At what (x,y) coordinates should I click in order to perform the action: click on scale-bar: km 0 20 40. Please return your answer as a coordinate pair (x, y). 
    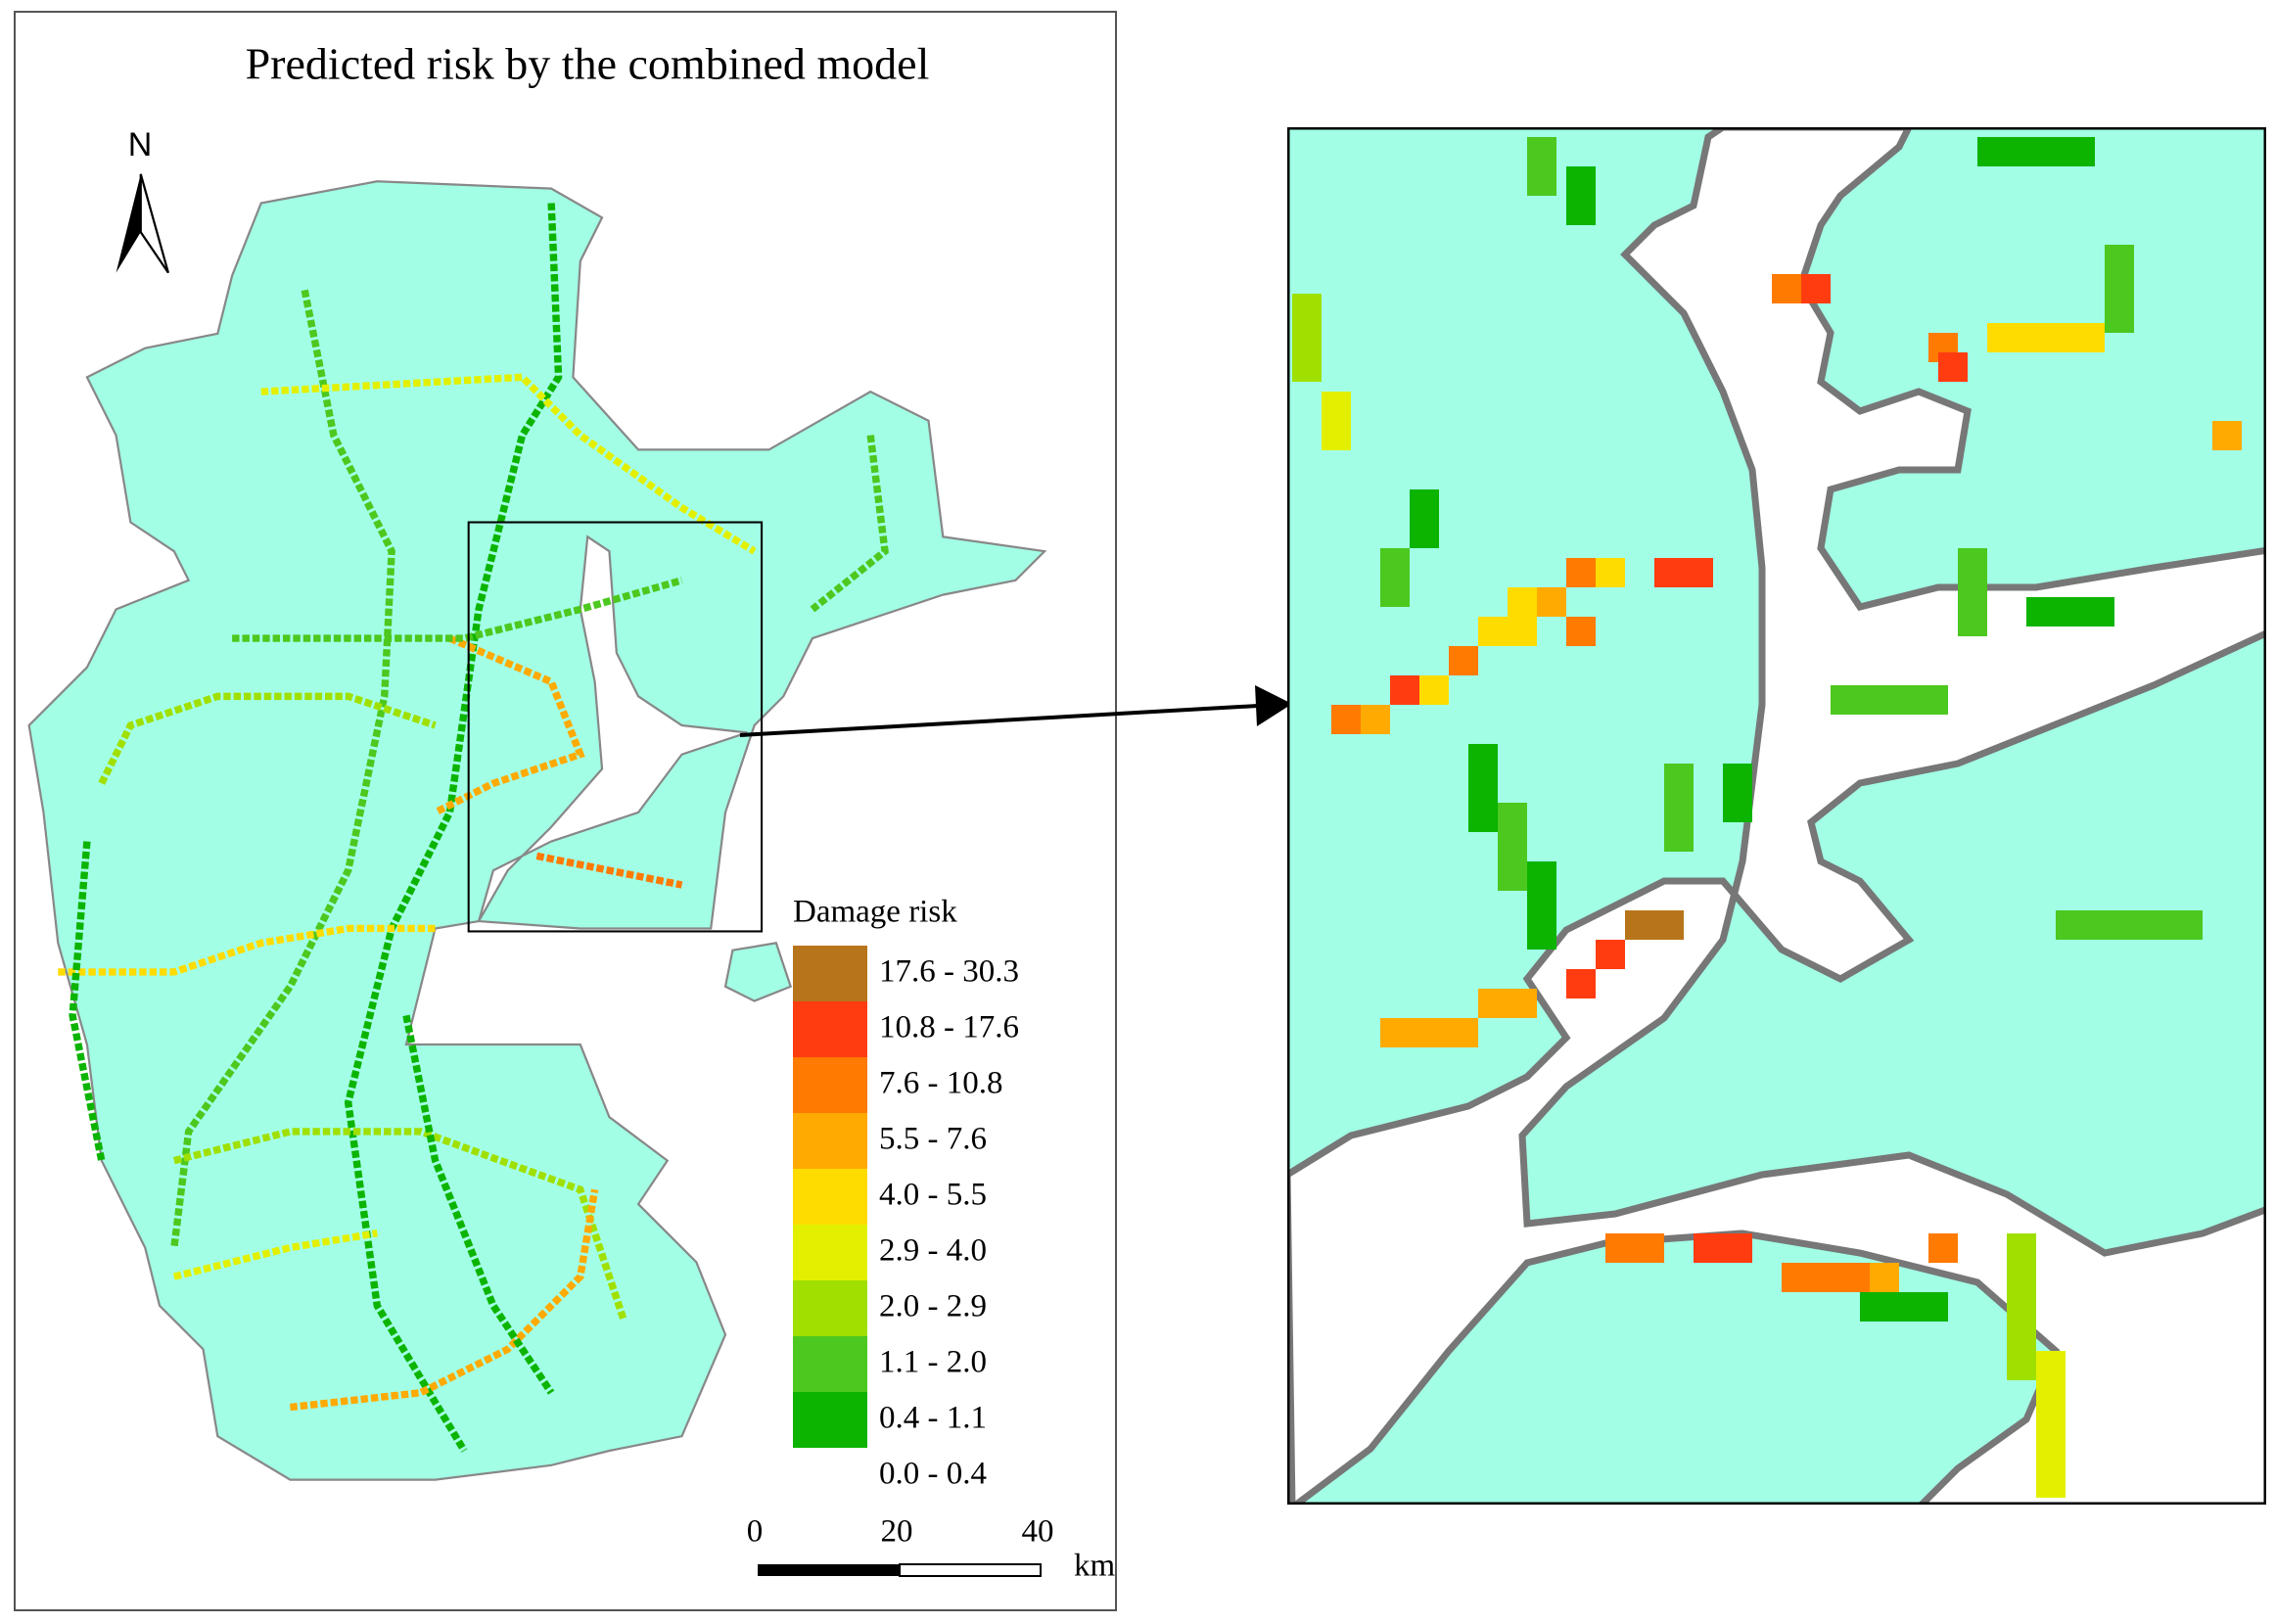
    Looking at the image, I should click on (931, 1549).